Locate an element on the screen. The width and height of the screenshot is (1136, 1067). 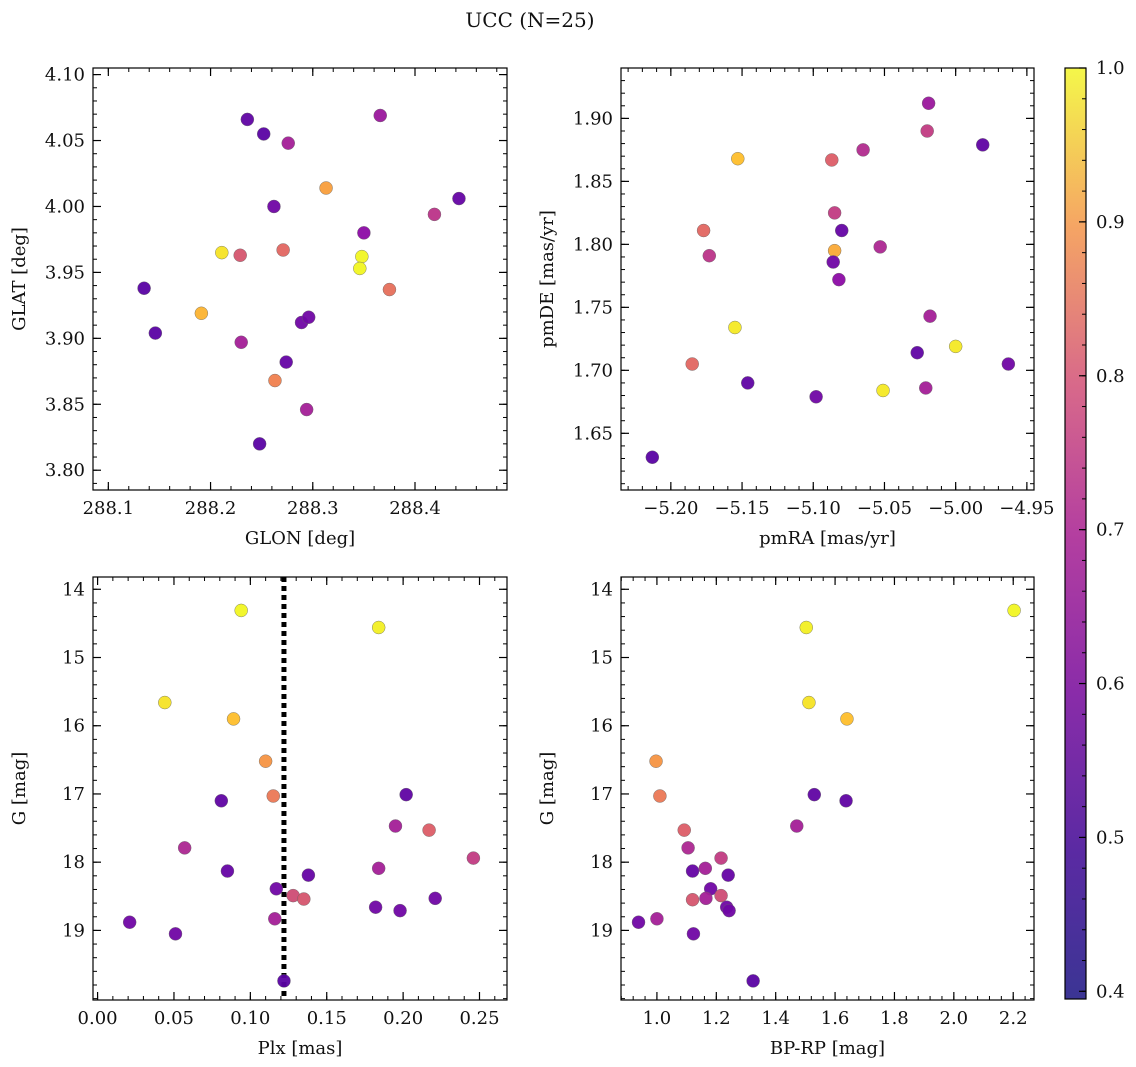
x-tick-label: −5.05 is located at coordinates (884, 508).